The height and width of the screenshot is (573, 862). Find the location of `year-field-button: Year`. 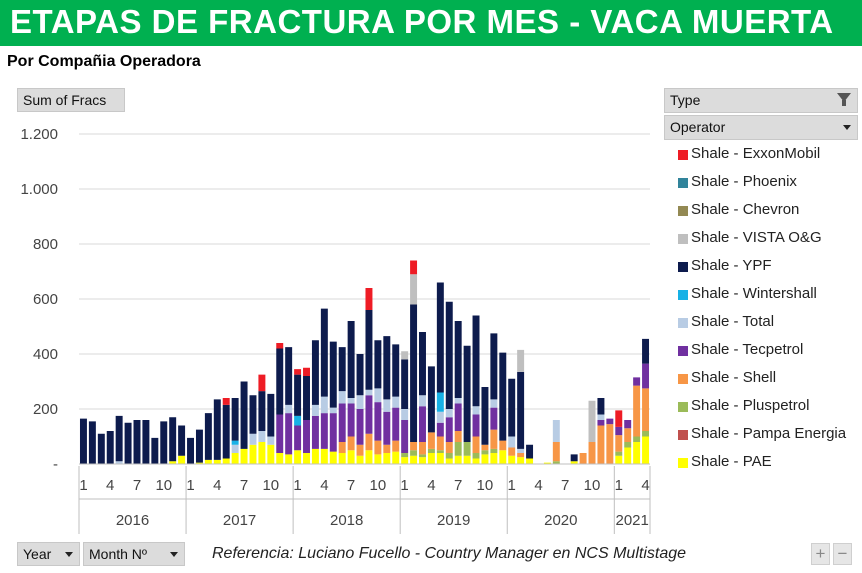

year-field-button: Year is located at coordinates (48, 554).